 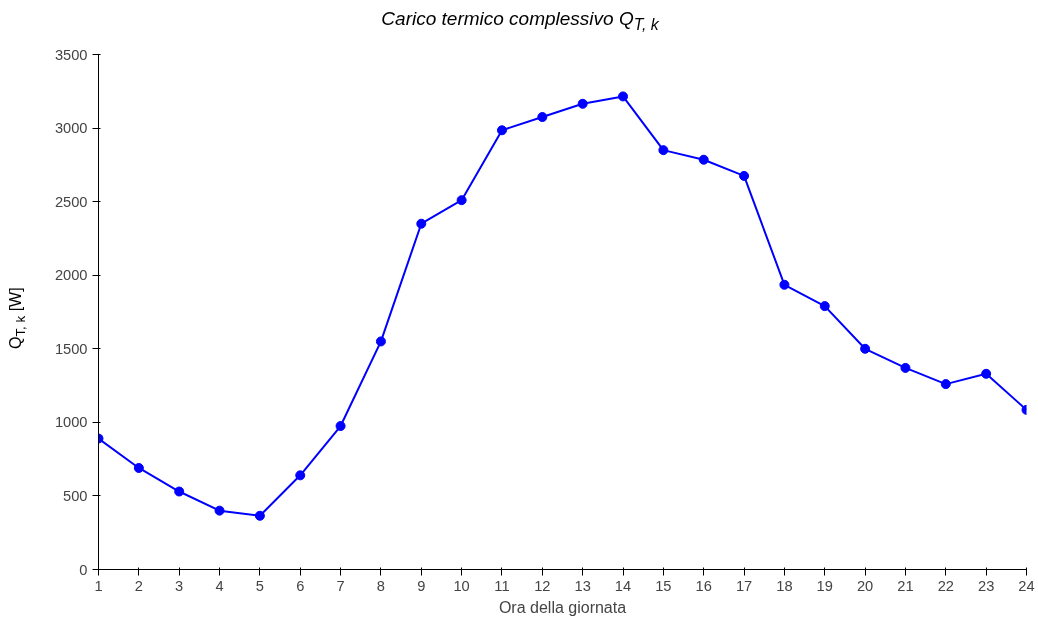 I want to click on x-tick-label: 8, so click(x=381, y=585).